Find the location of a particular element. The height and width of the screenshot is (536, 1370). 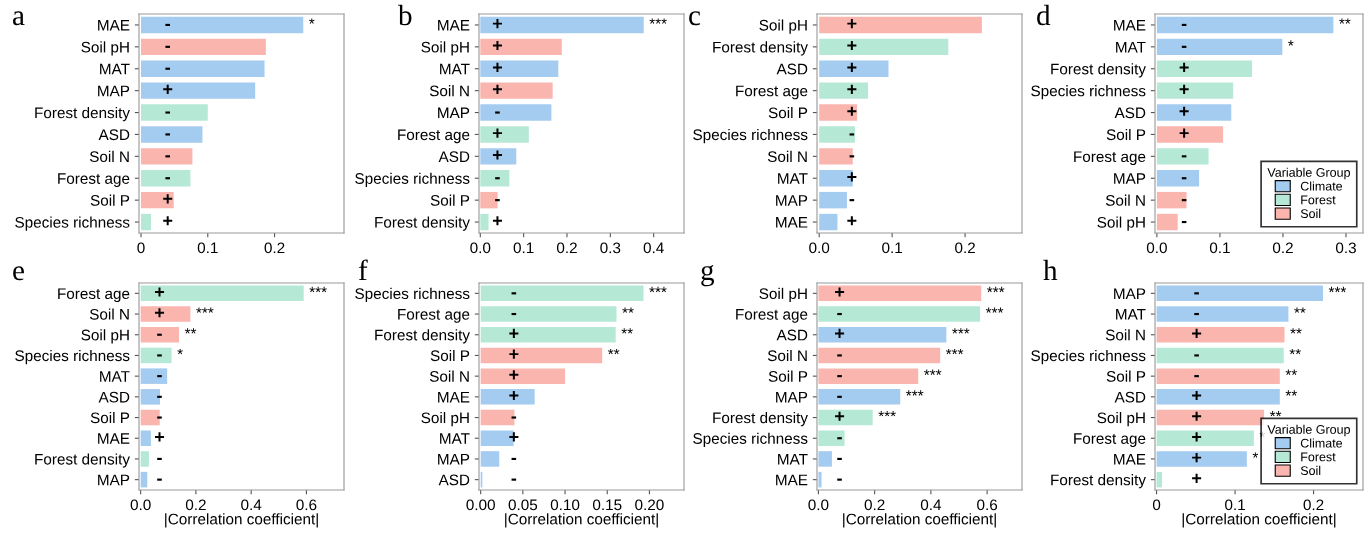

x-tick-label: 0 is located at coordinates (141, 248).